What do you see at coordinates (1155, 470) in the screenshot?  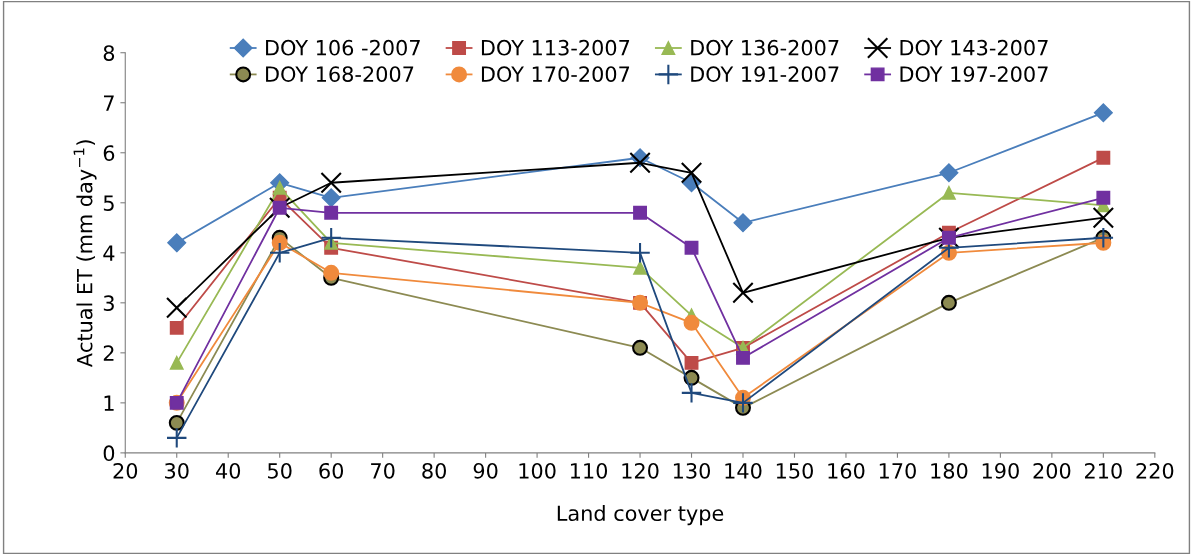 I see `x-tick-label: 220` at bounding box center [1155, 470].